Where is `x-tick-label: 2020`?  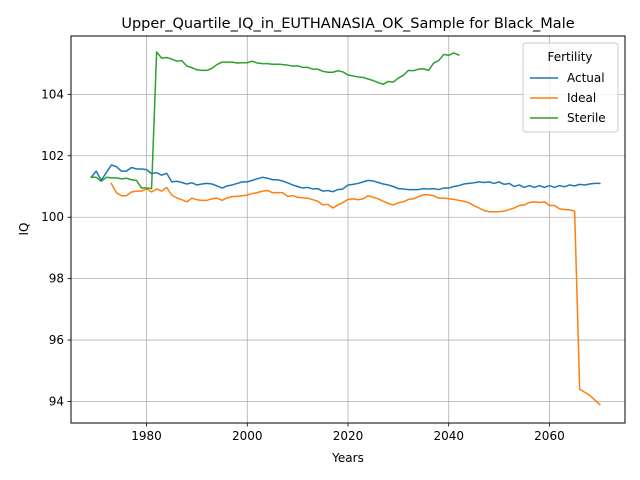
x-tick-label: 2020 is located at coordinates (348, 436).